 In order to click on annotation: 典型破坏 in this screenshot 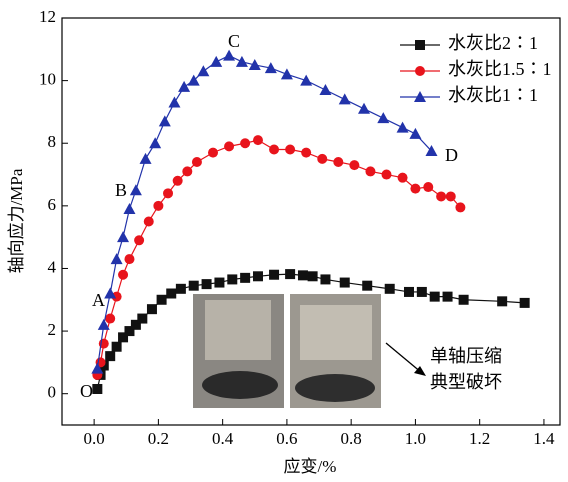, I will do `click(466, 382)`.